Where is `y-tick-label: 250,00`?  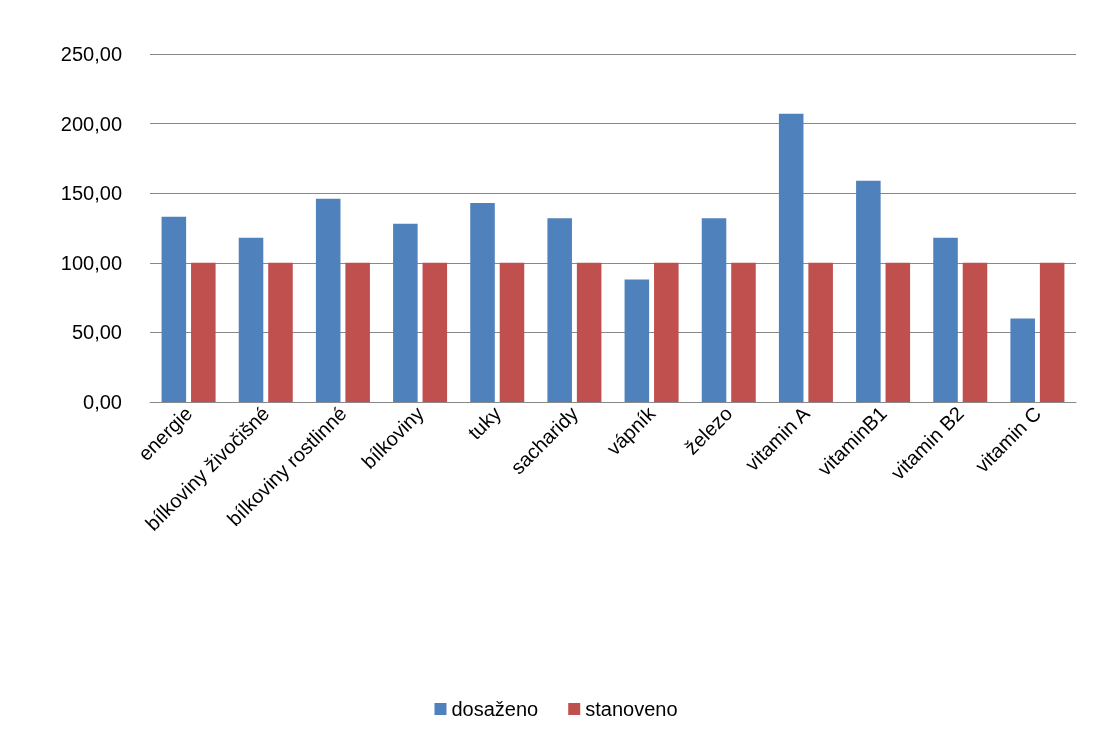
y-tick-label: 250,00 is located at coordinates (91, 54).